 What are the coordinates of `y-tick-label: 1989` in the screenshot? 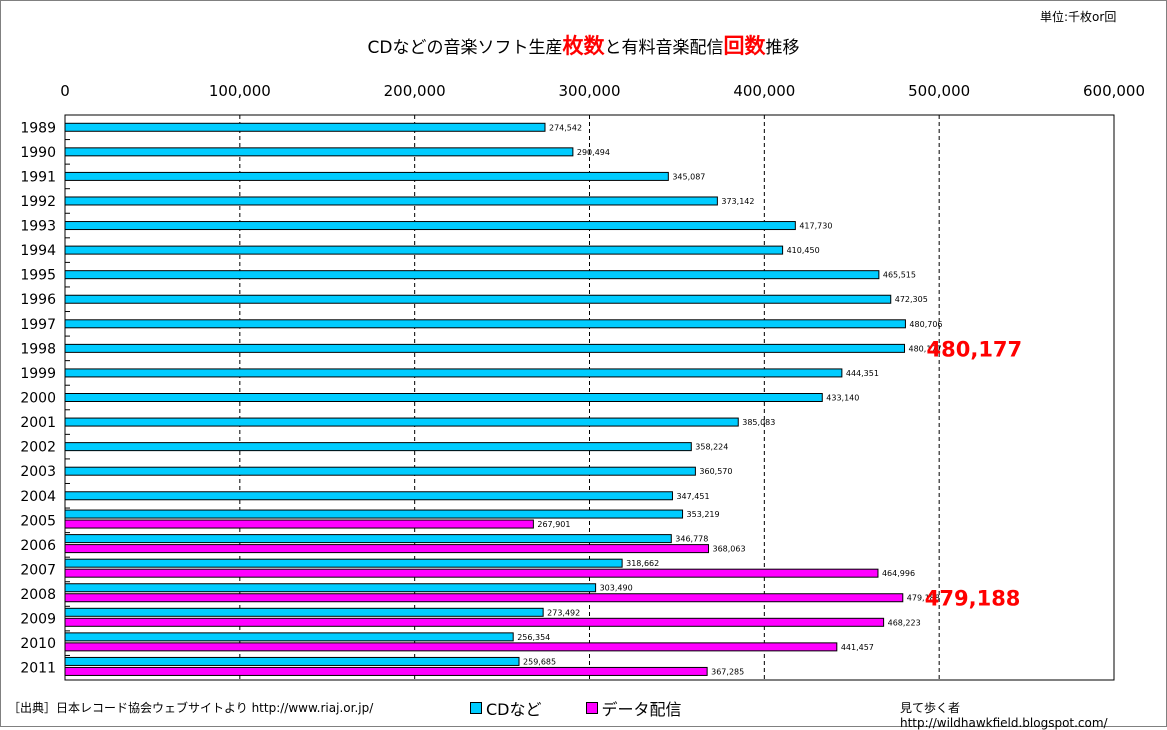 It's located at (38, 128).